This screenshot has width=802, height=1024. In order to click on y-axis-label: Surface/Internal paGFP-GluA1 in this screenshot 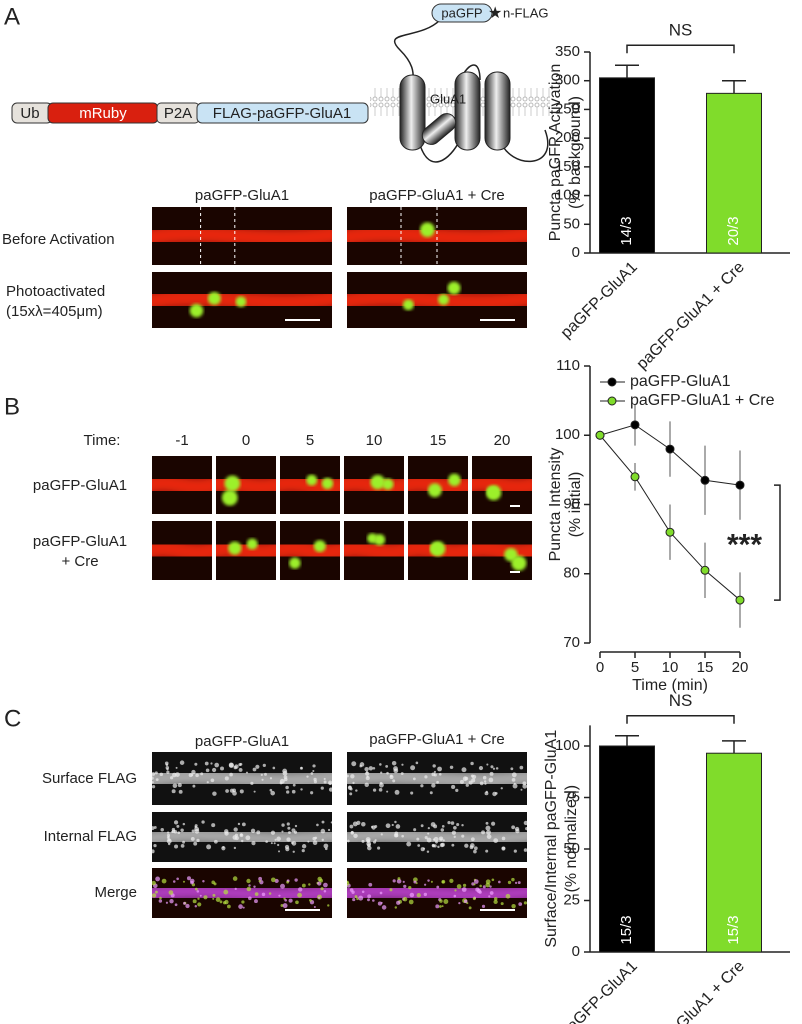, I will do `click(551, 839)`.